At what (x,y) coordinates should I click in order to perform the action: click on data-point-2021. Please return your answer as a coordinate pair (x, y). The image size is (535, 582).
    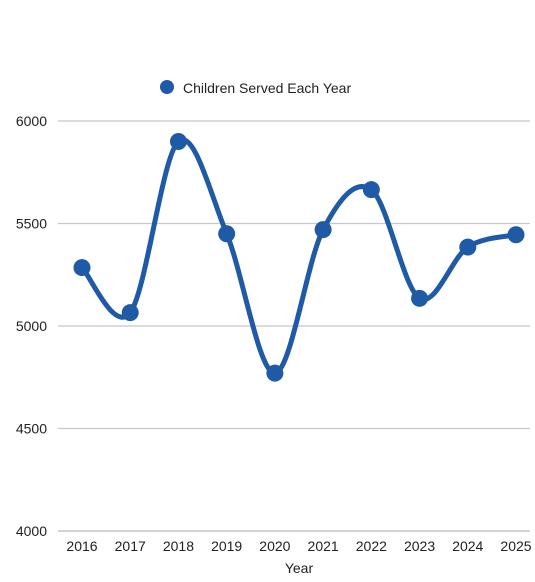
    Looking at the image, I should click on (323, 230).